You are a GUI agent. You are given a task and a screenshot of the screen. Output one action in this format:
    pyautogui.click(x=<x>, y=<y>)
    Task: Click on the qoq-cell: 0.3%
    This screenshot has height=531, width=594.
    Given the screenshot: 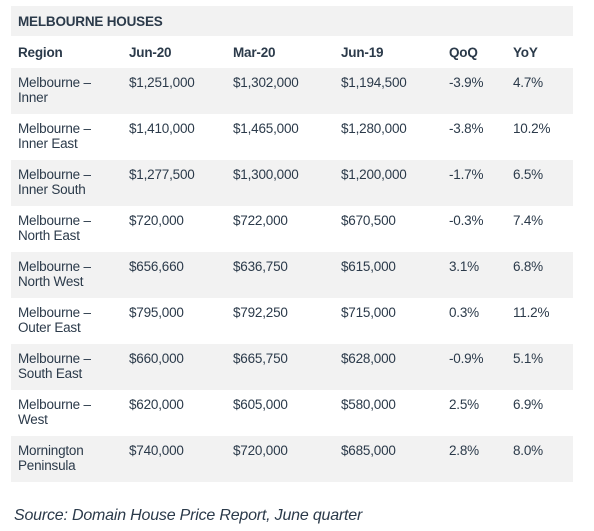 What is the action you would take?
    pyautogui.click(x=464, y=312)
    